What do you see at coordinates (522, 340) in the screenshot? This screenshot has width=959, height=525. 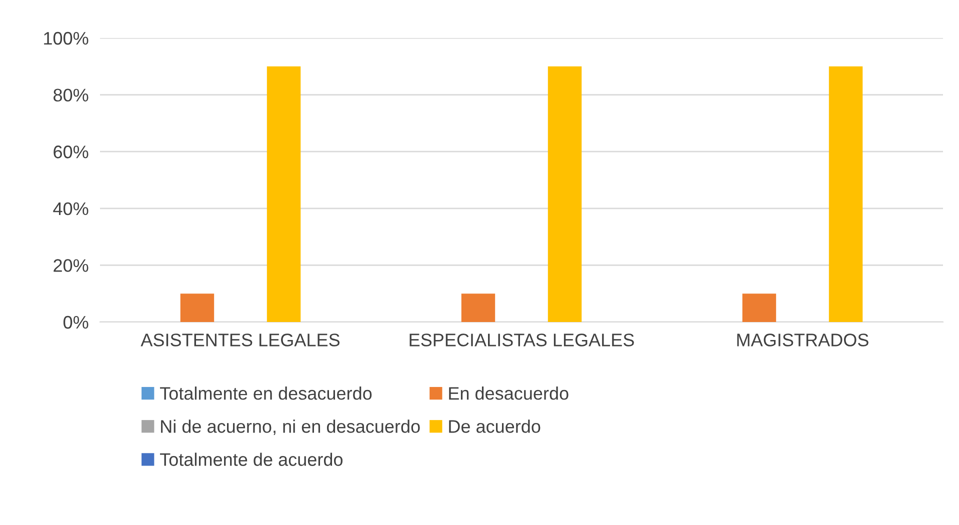 I see `x-tick-label: ESPECIALISTAS LEGALES` at bounding box center [522, 340].